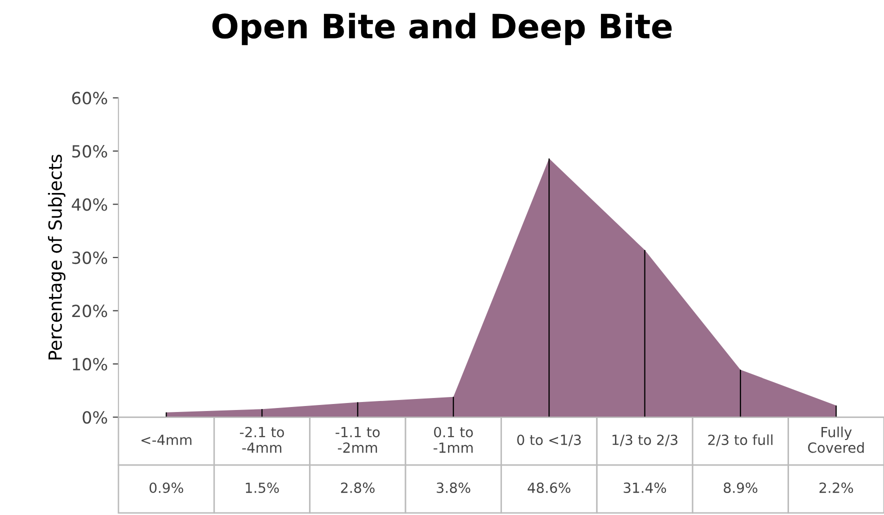 Image resolution: width=884 pixels, height=515 pixels. I want to click on y-tick-label: 0%, so click(95, 417).